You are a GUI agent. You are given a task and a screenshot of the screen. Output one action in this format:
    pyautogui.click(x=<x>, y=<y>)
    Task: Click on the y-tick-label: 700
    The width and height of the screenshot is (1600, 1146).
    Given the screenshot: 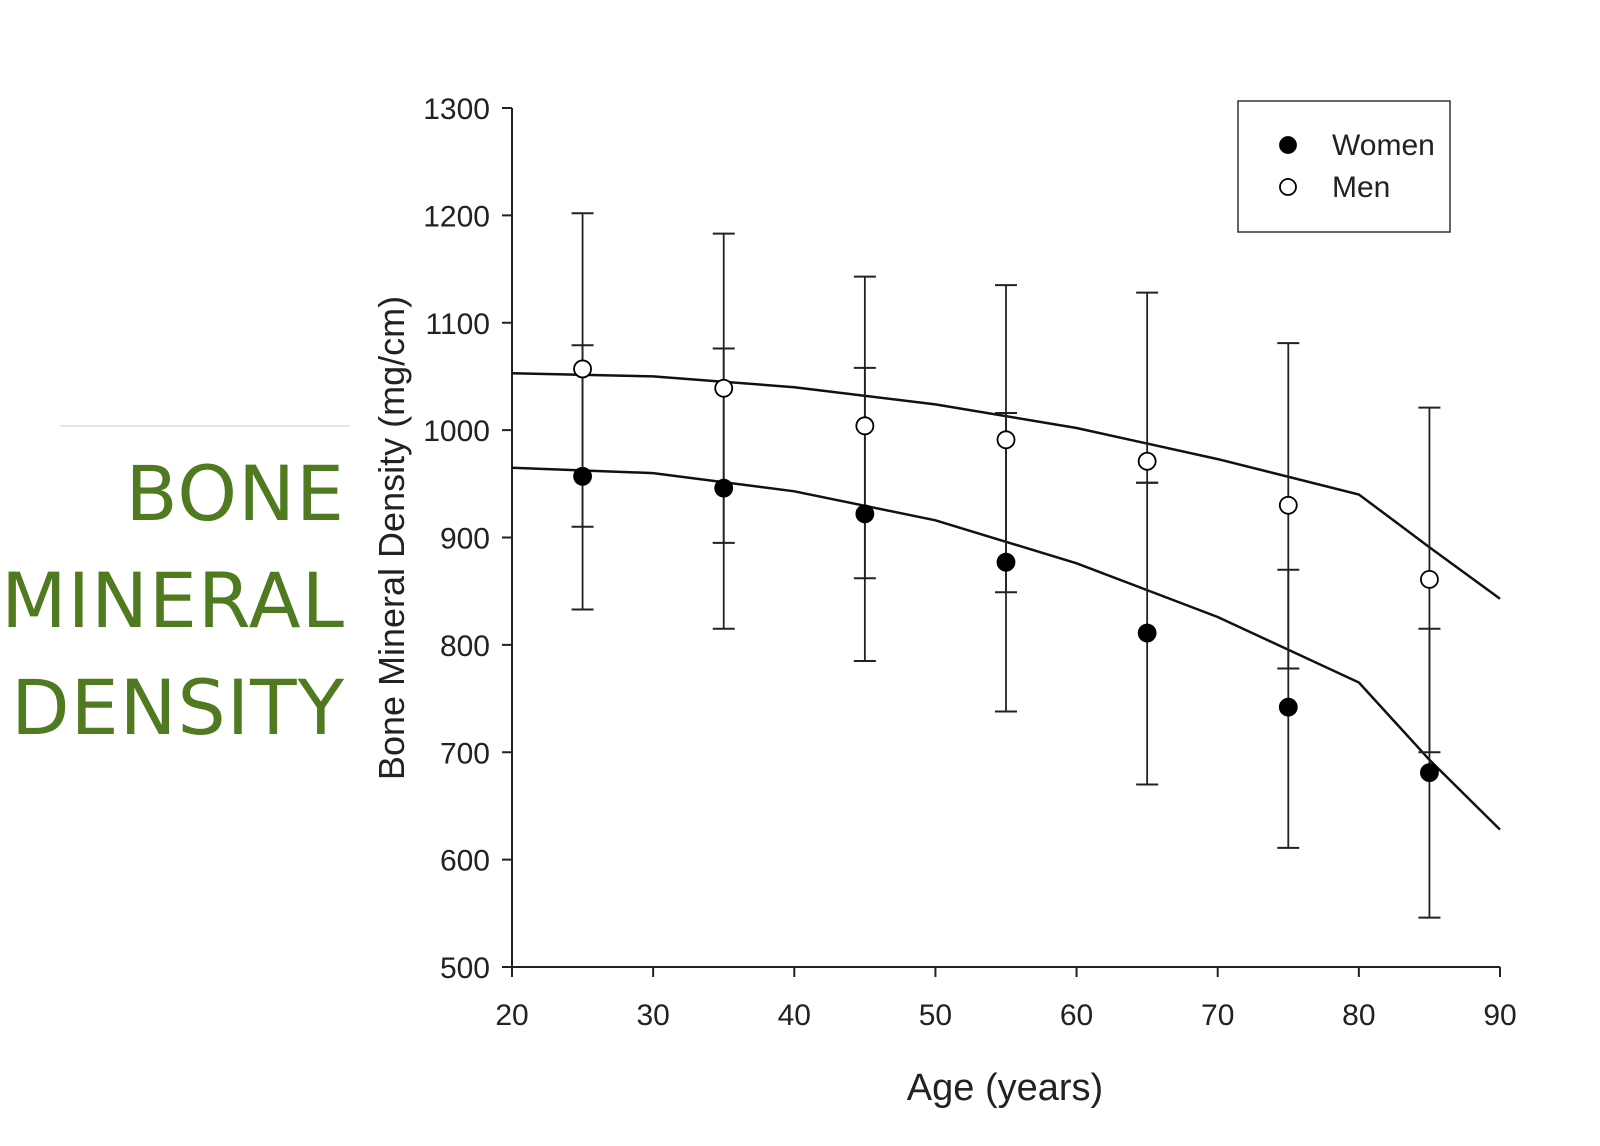 What is the action you would take?
    pyautogui.click(x=465, y=753)
    